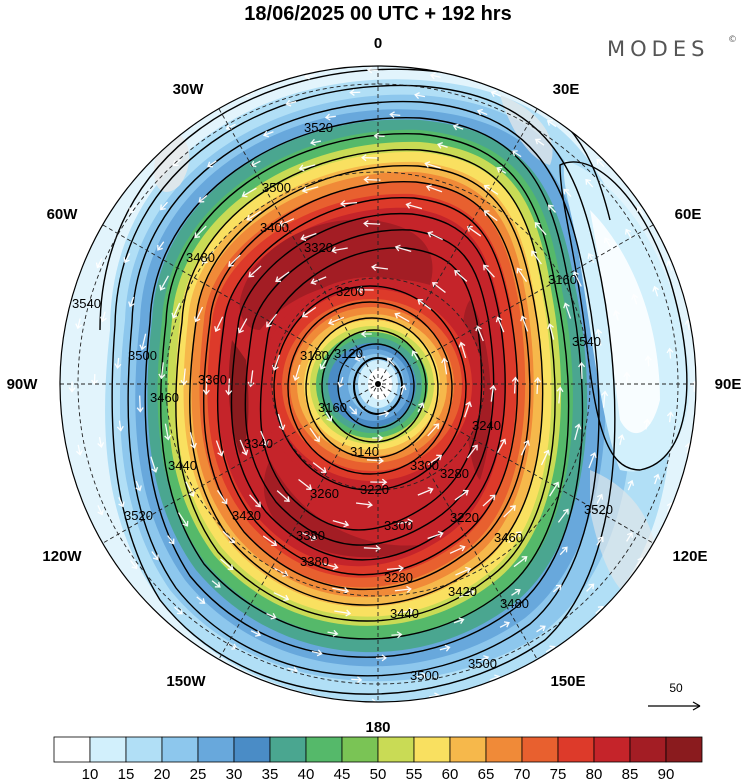 This screenshot has width=750, height=782. Describe the element at coordinates (23, 384) in the screenshot. I see `lon-label-90w: 90W` at that location.